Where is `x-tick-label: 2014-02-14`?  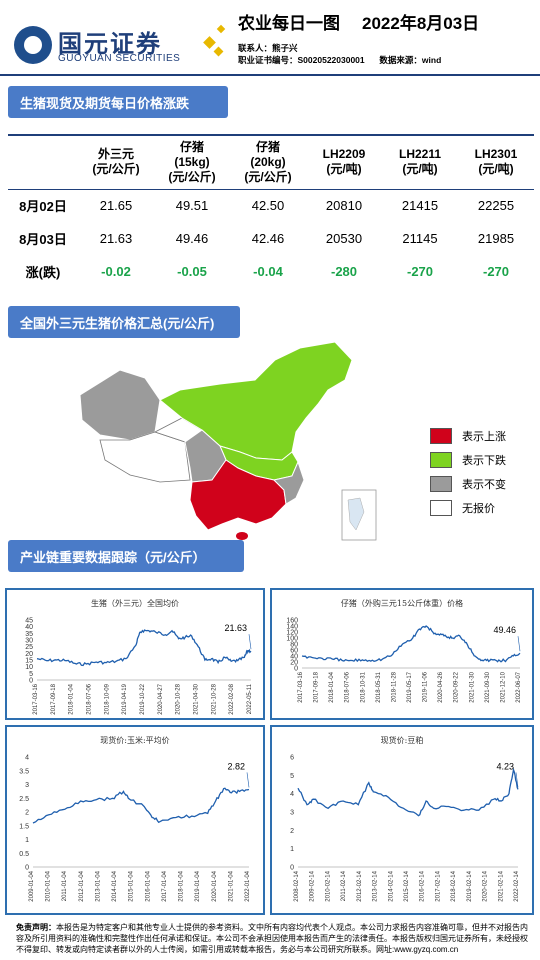
x-tick-label: 2014-02-14 is located at coordinates (391, 885).